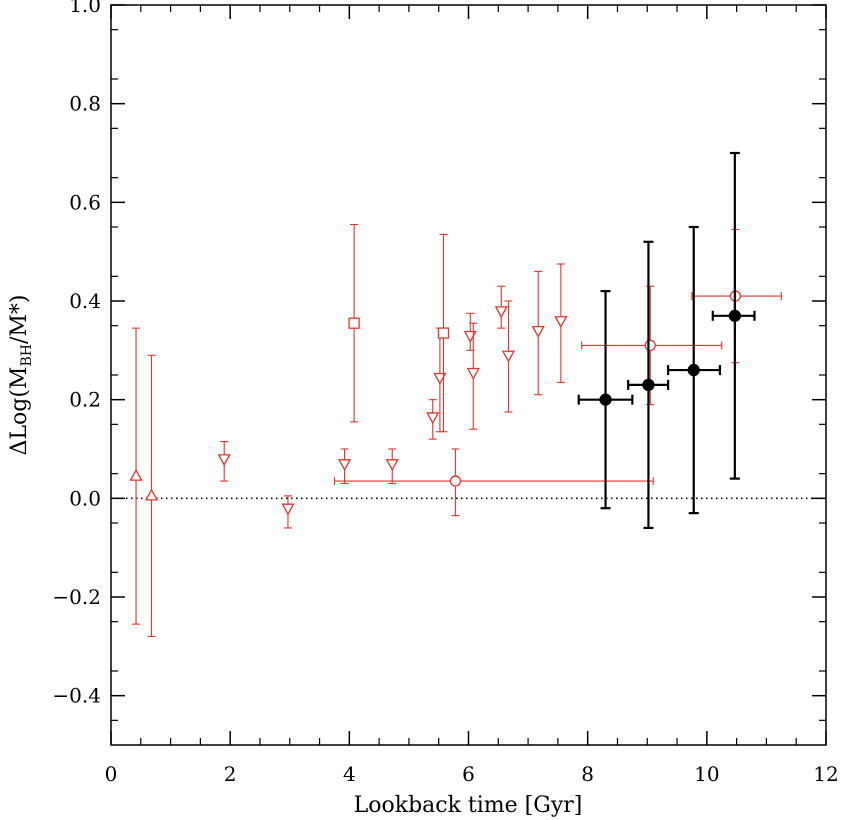 The image size is (850, 820). Describe the element at coordinates (468, 774) in the screenshot. I see `x-tick-label: 6` at that location.